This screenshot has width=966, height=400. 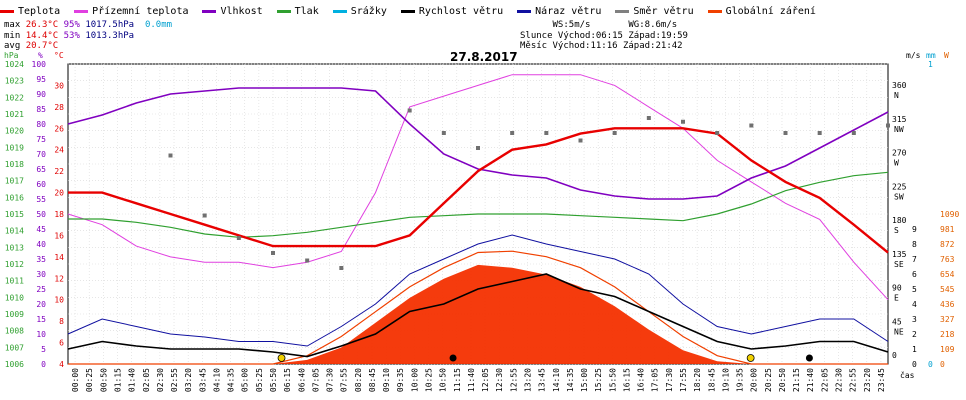 What do you see at coordinates (461, 11) in the screenshot?
I see `legend-label: Rychlost větru` at bounding box center [461, 11].